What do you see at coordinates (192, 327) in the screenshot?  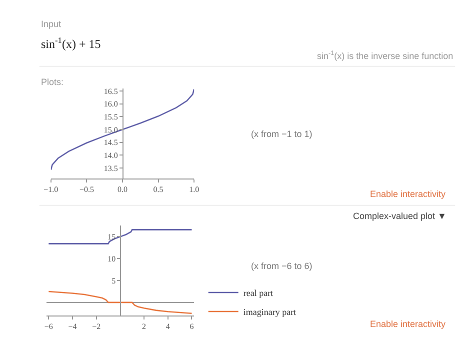 I see `x-tick-label: 6` at bounding box center [192, 327].